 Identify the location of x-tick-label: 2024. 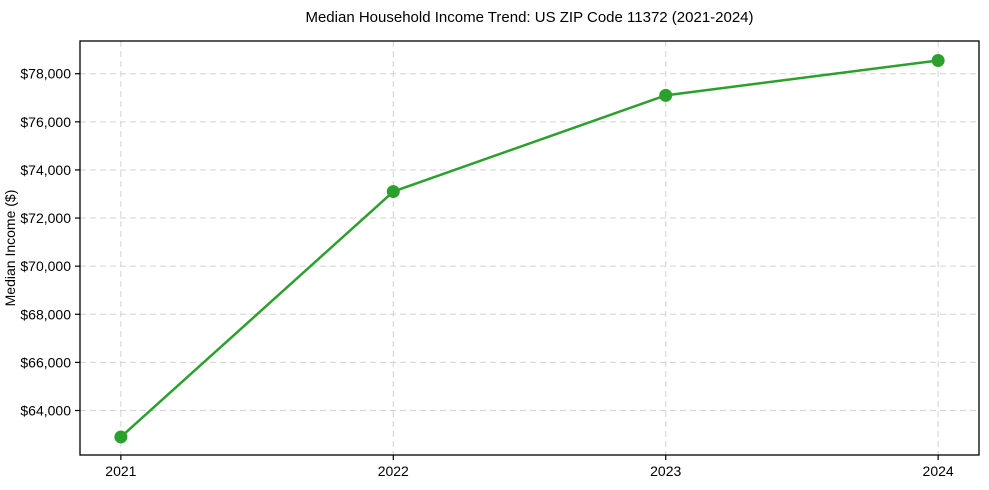
(938, 471).